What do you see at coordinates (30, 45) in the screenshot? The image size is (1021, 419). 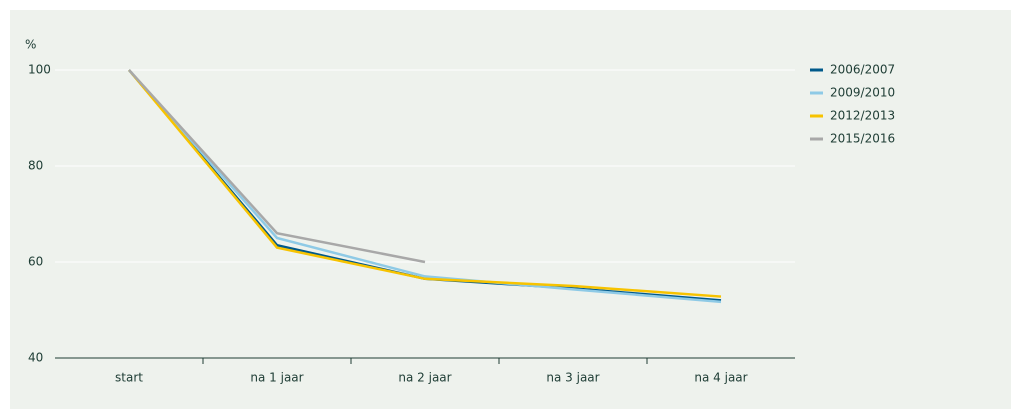 I see `y-axis-label: %` at bounding box center [30, 45].